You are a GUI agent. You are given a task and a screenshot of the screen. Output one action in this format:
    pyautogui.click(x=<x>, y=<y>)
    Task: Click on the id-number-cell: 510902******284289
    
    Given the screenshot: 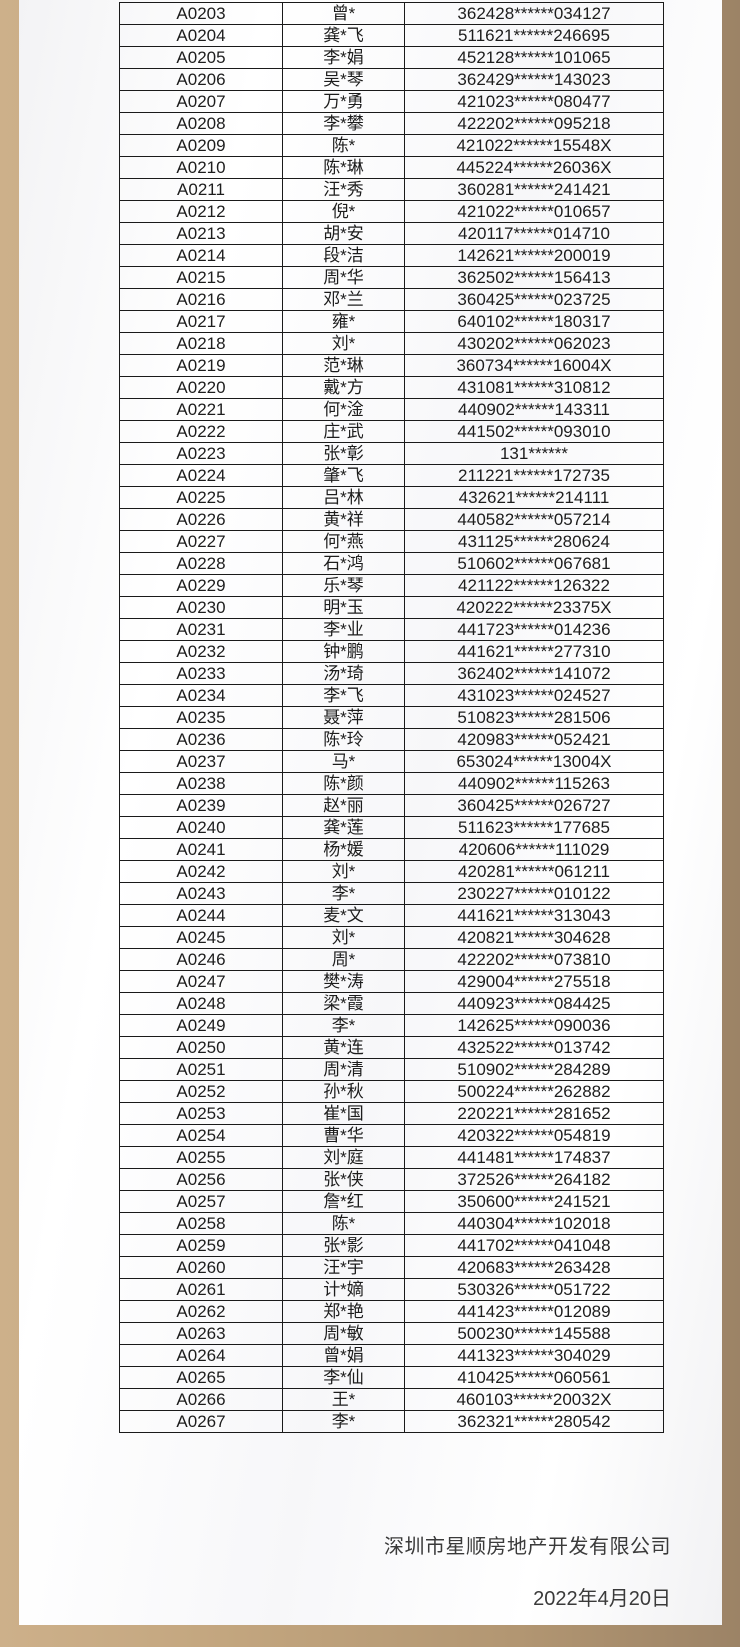 What is the action you would take?
    pyautogui.click(x=534, y=1069)
    